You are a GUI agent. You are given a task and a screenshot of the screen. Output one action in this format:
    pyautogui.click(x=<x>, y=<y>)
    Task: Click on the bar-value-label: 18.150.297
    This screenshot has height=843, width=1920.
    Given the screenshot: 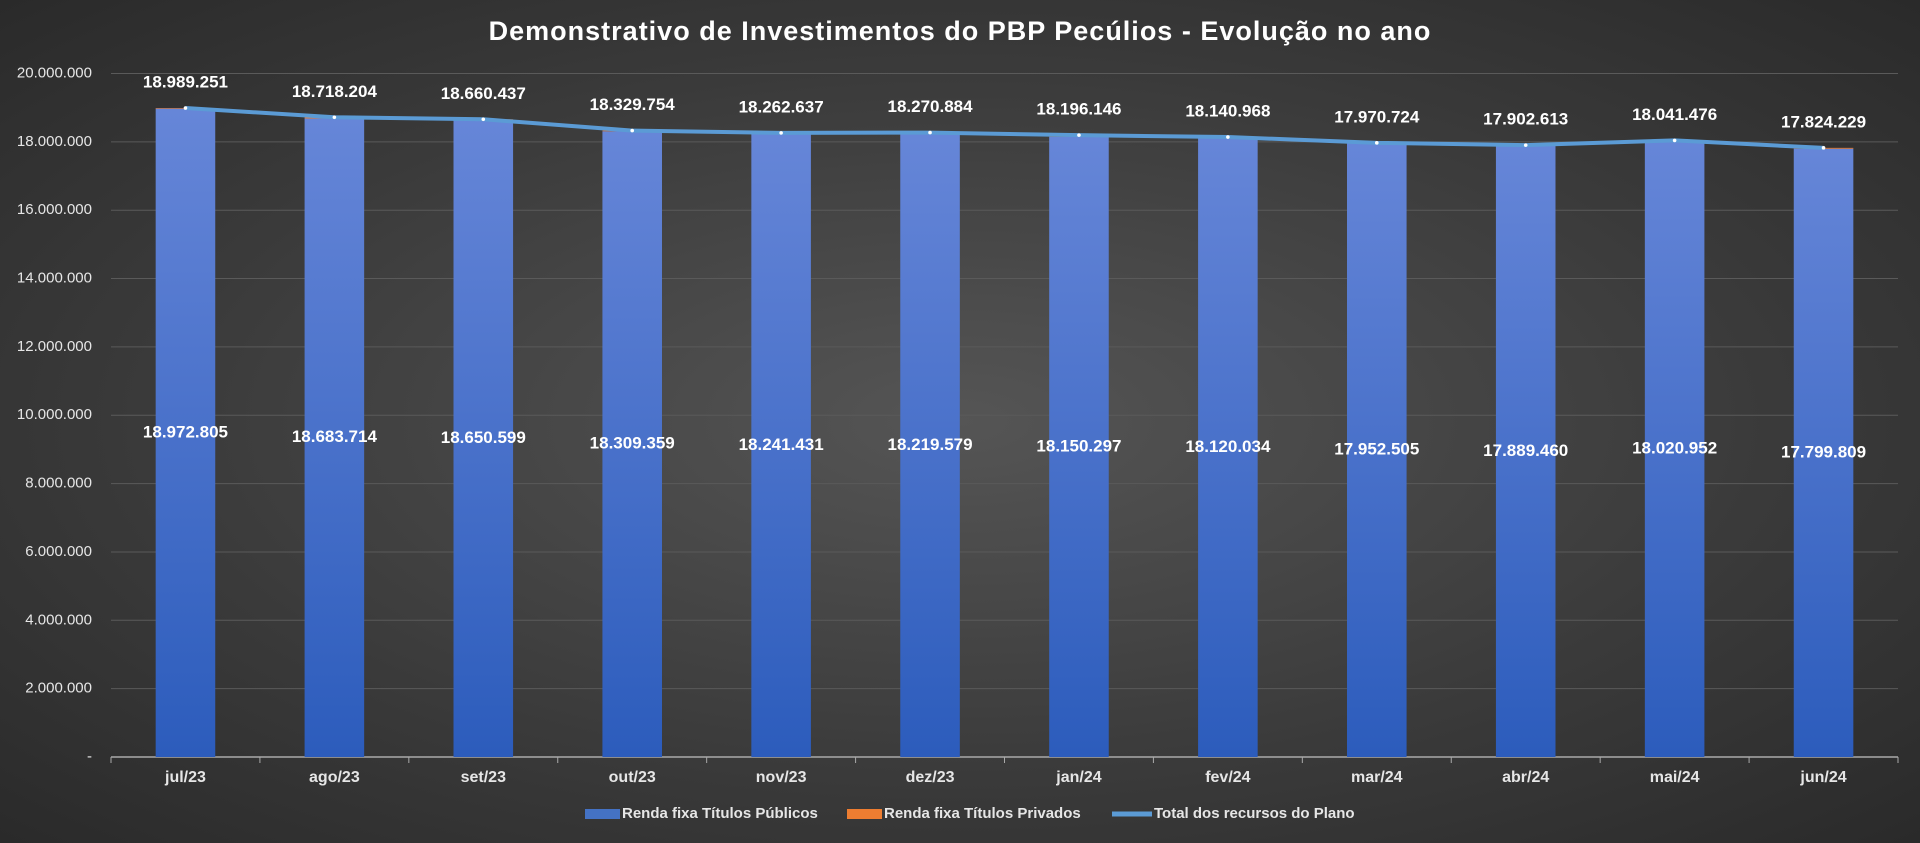 What is the action you would take?
    pyautogui.click(x=1078, y=445)
    